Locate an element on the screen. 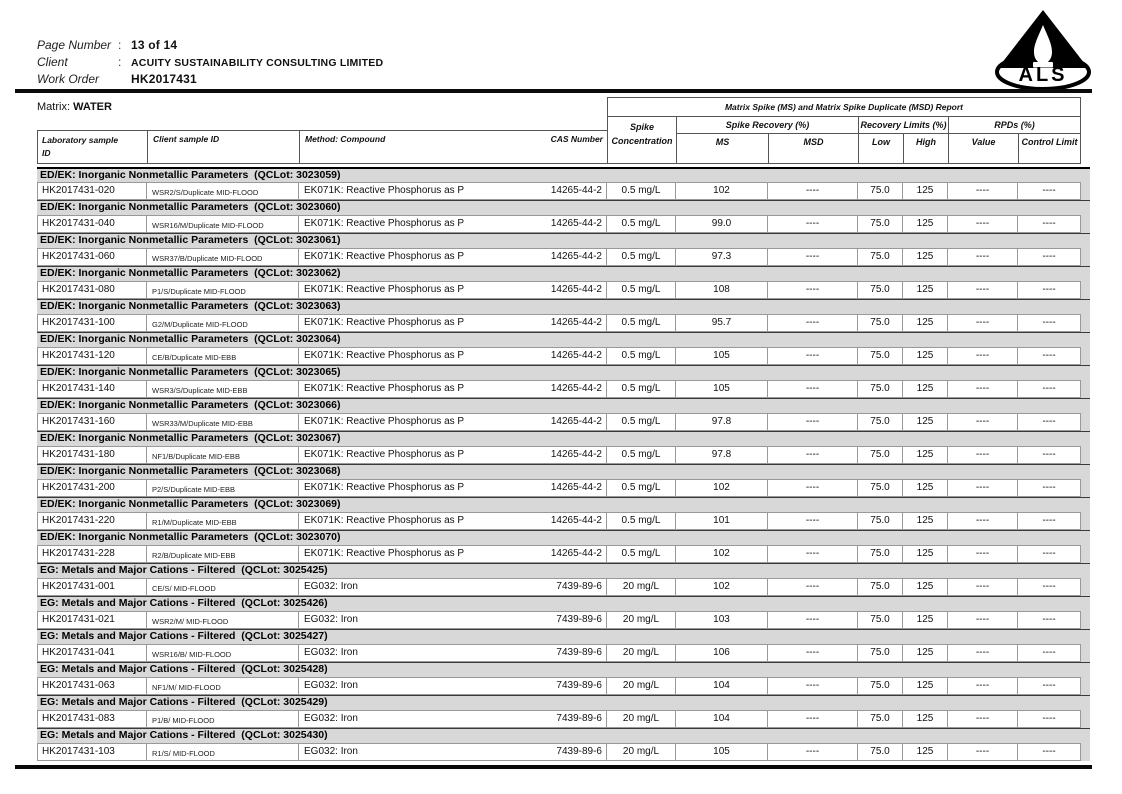 The height and width of the screenshot is (794, 1122). client-sample-id: G2/M/Duplicate MID-FLOOD is located at coordinates (223, 323).